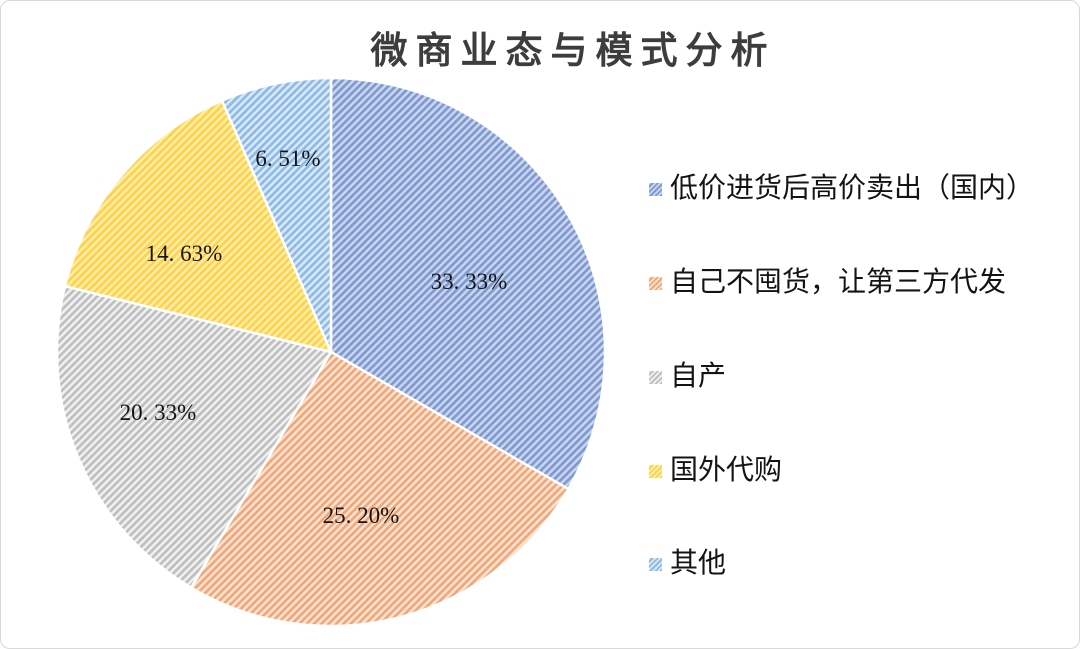  I want to click on legend-item: 自产, so click(687, 377).